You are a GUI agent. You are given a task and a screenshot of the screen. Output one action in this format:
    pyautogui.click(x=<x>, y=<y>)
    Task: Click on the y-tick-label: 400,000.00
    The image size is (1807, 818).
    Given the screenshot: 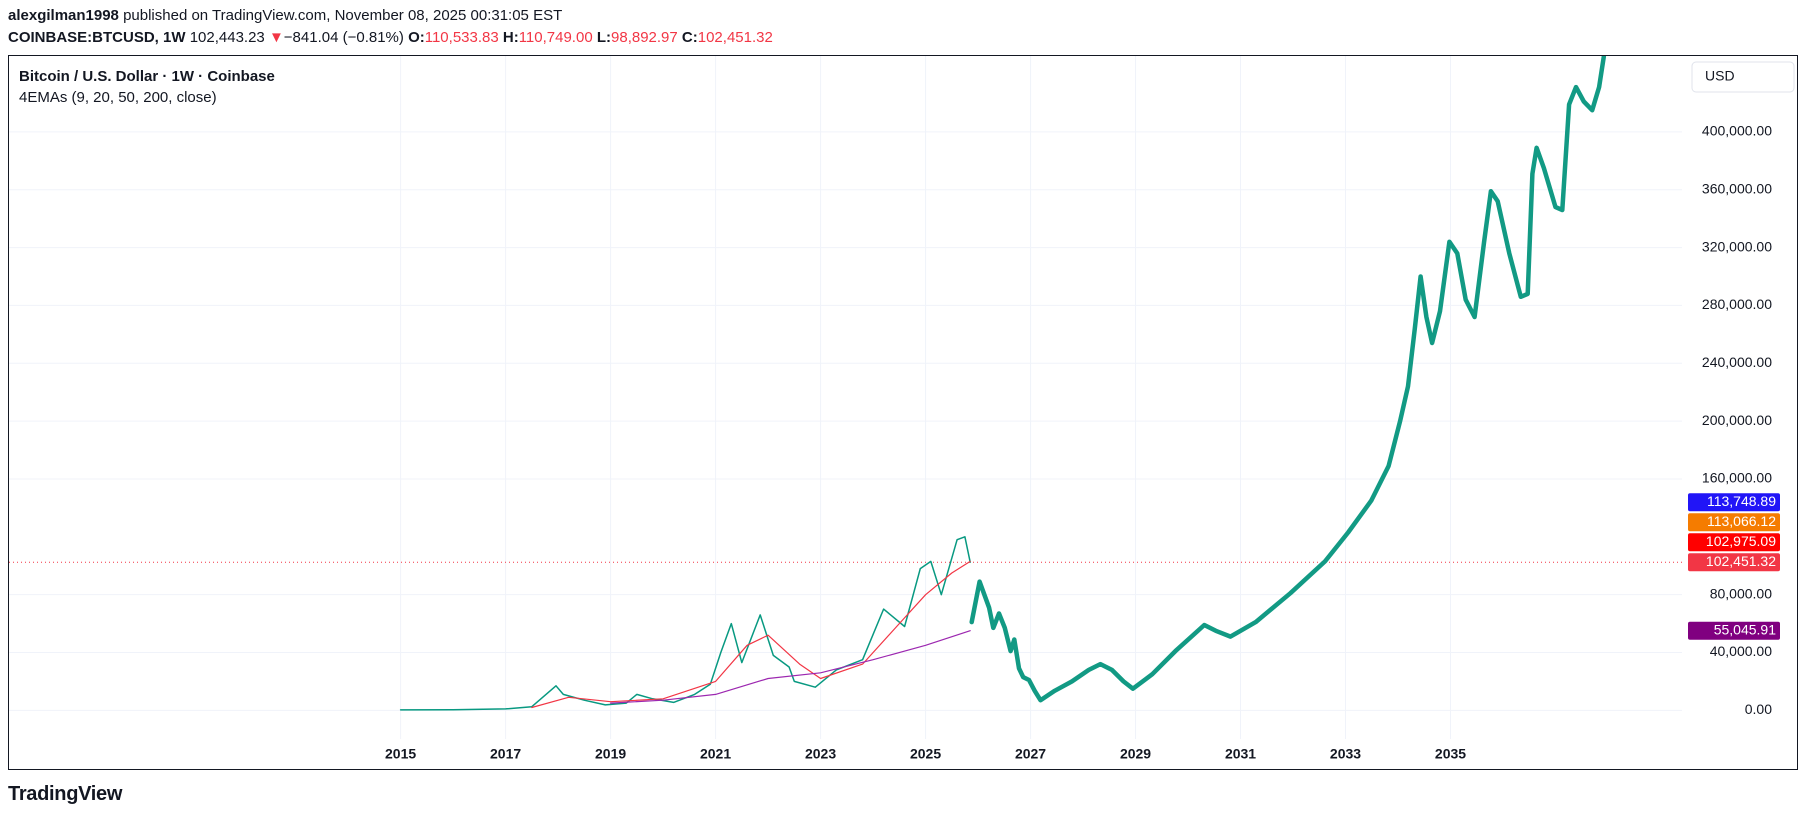 What is the action you would take?
    pyautogui.click(x=1737, y=131)
    